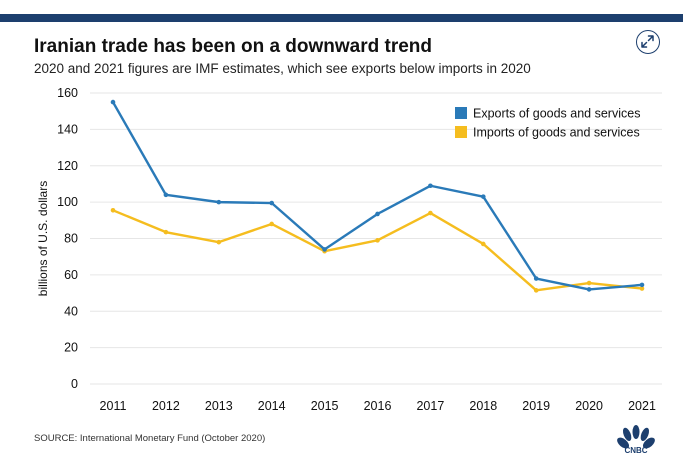  What do you see at coordinates (219, 406) in the screenshot?
I see `x-tick-label: 2013` at bounding box center [219, 406].